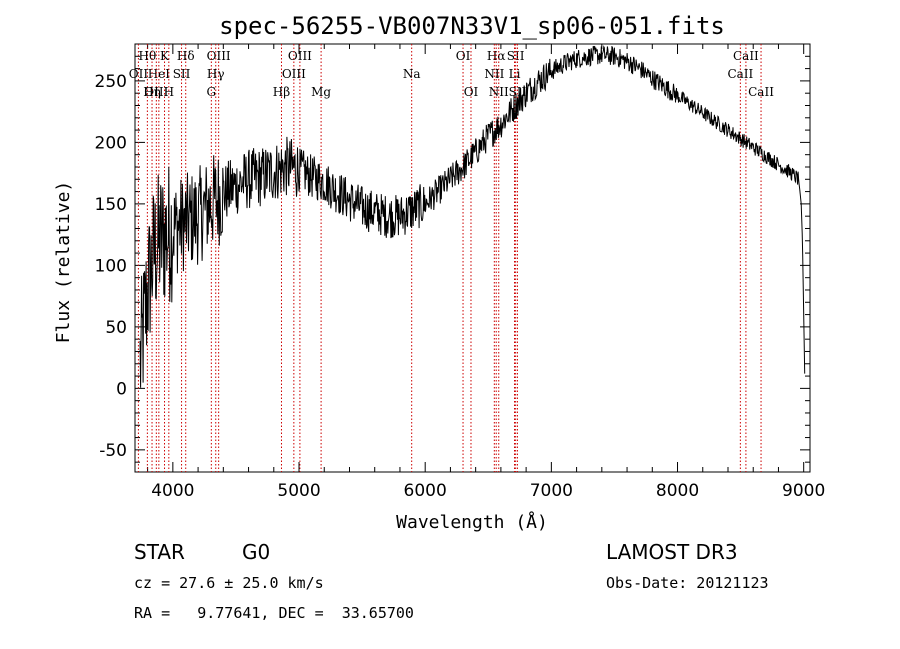 The width and height of the screenshot is (900, 649). I want to click on spectral-line-label: Hβ, so click(281, 92).